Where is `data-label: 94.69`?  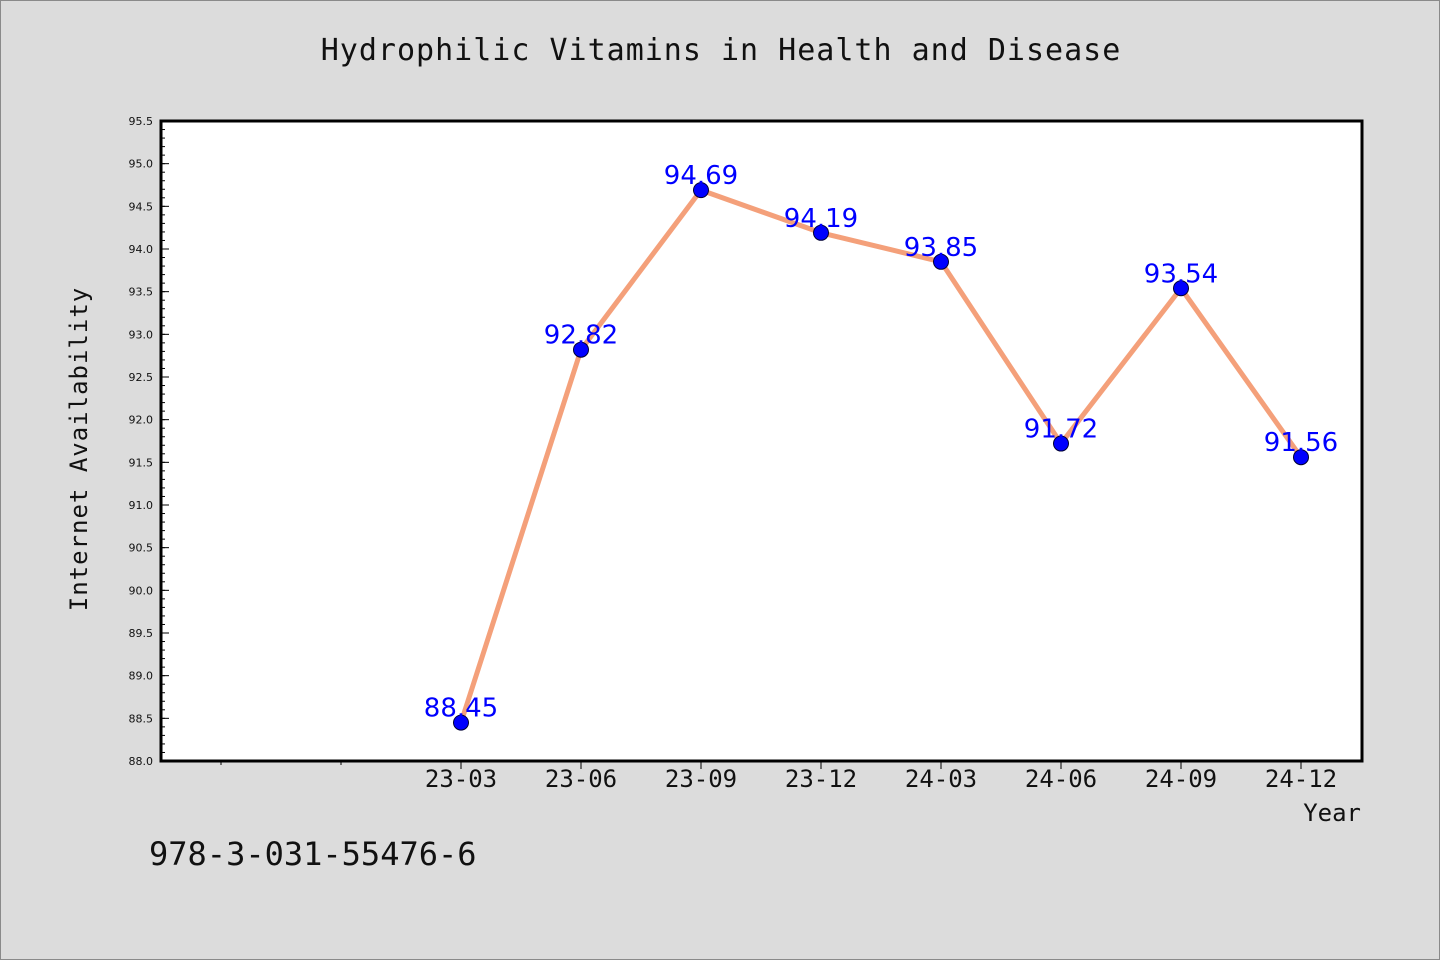
data-label: 94.69 is located at coordinates (701, 176).